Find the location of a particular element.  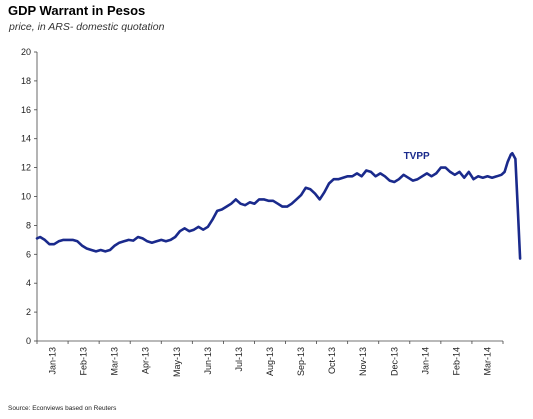

x-tick-label: Nov-13 is located at coordinates (363, 361).